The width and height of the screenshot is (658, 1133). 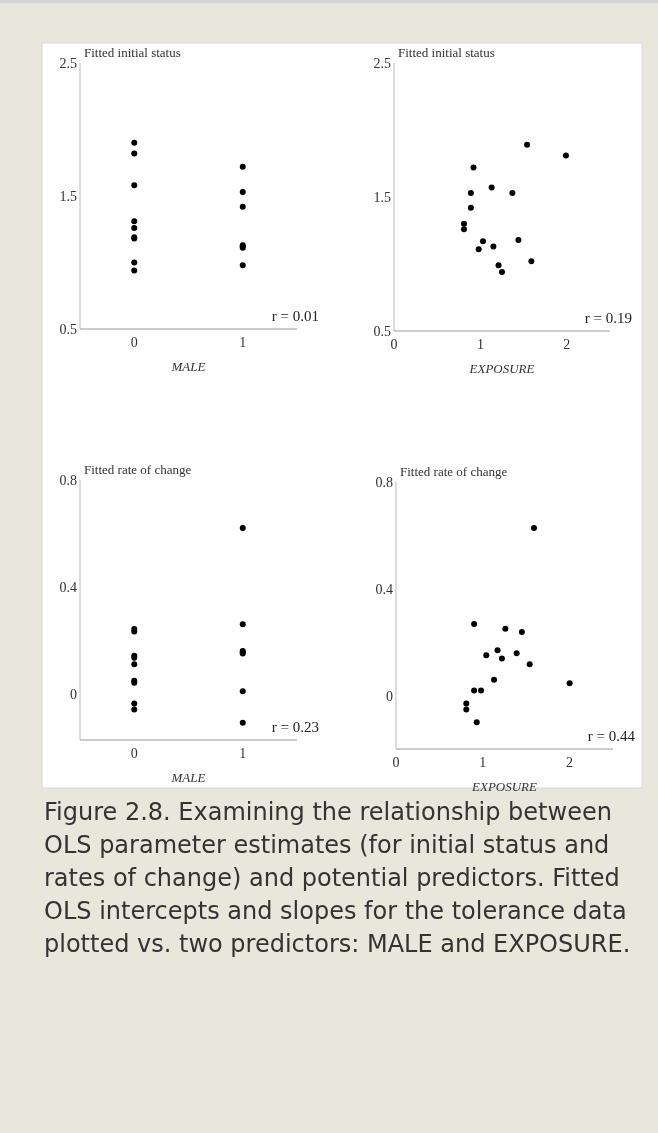 What do you see at coordinates (295, 727) in the screenshot?
I see `annotation: r = 0.23` at bounding box center [295, 727].